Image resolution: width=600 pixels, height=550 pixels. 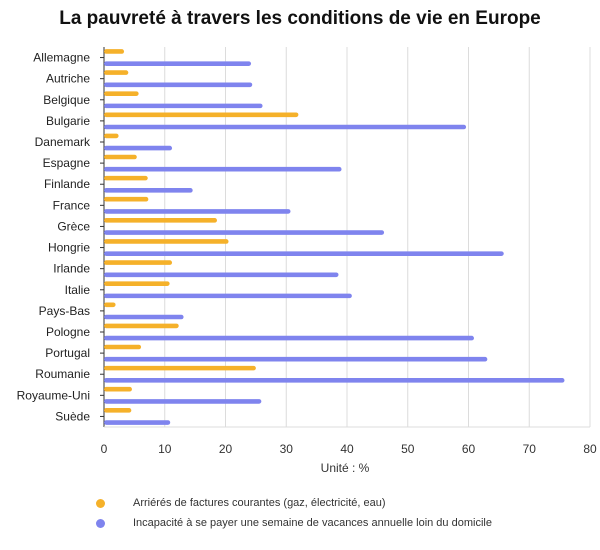 I want to click on x-axis-title: Unité : %, so click(x=345, y=468).